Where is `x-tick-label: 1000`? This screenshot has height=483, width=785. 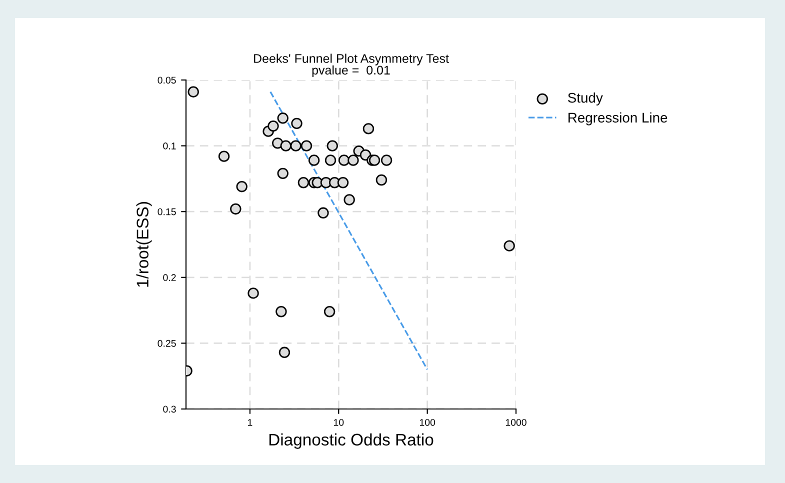 x-tick-label: 1000 is located at coordinates (516, 422).